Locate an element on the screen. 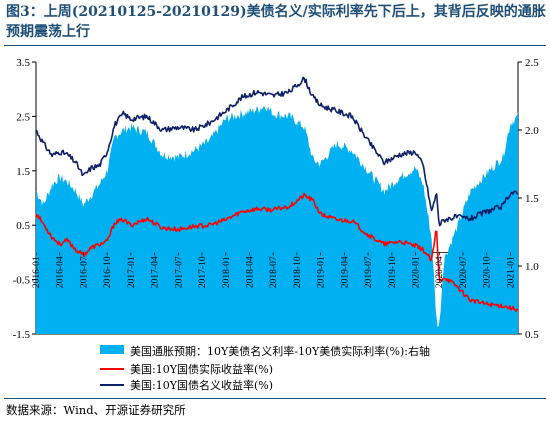  x-tick-label: 2019-04 is located at coordinates (345, 272).